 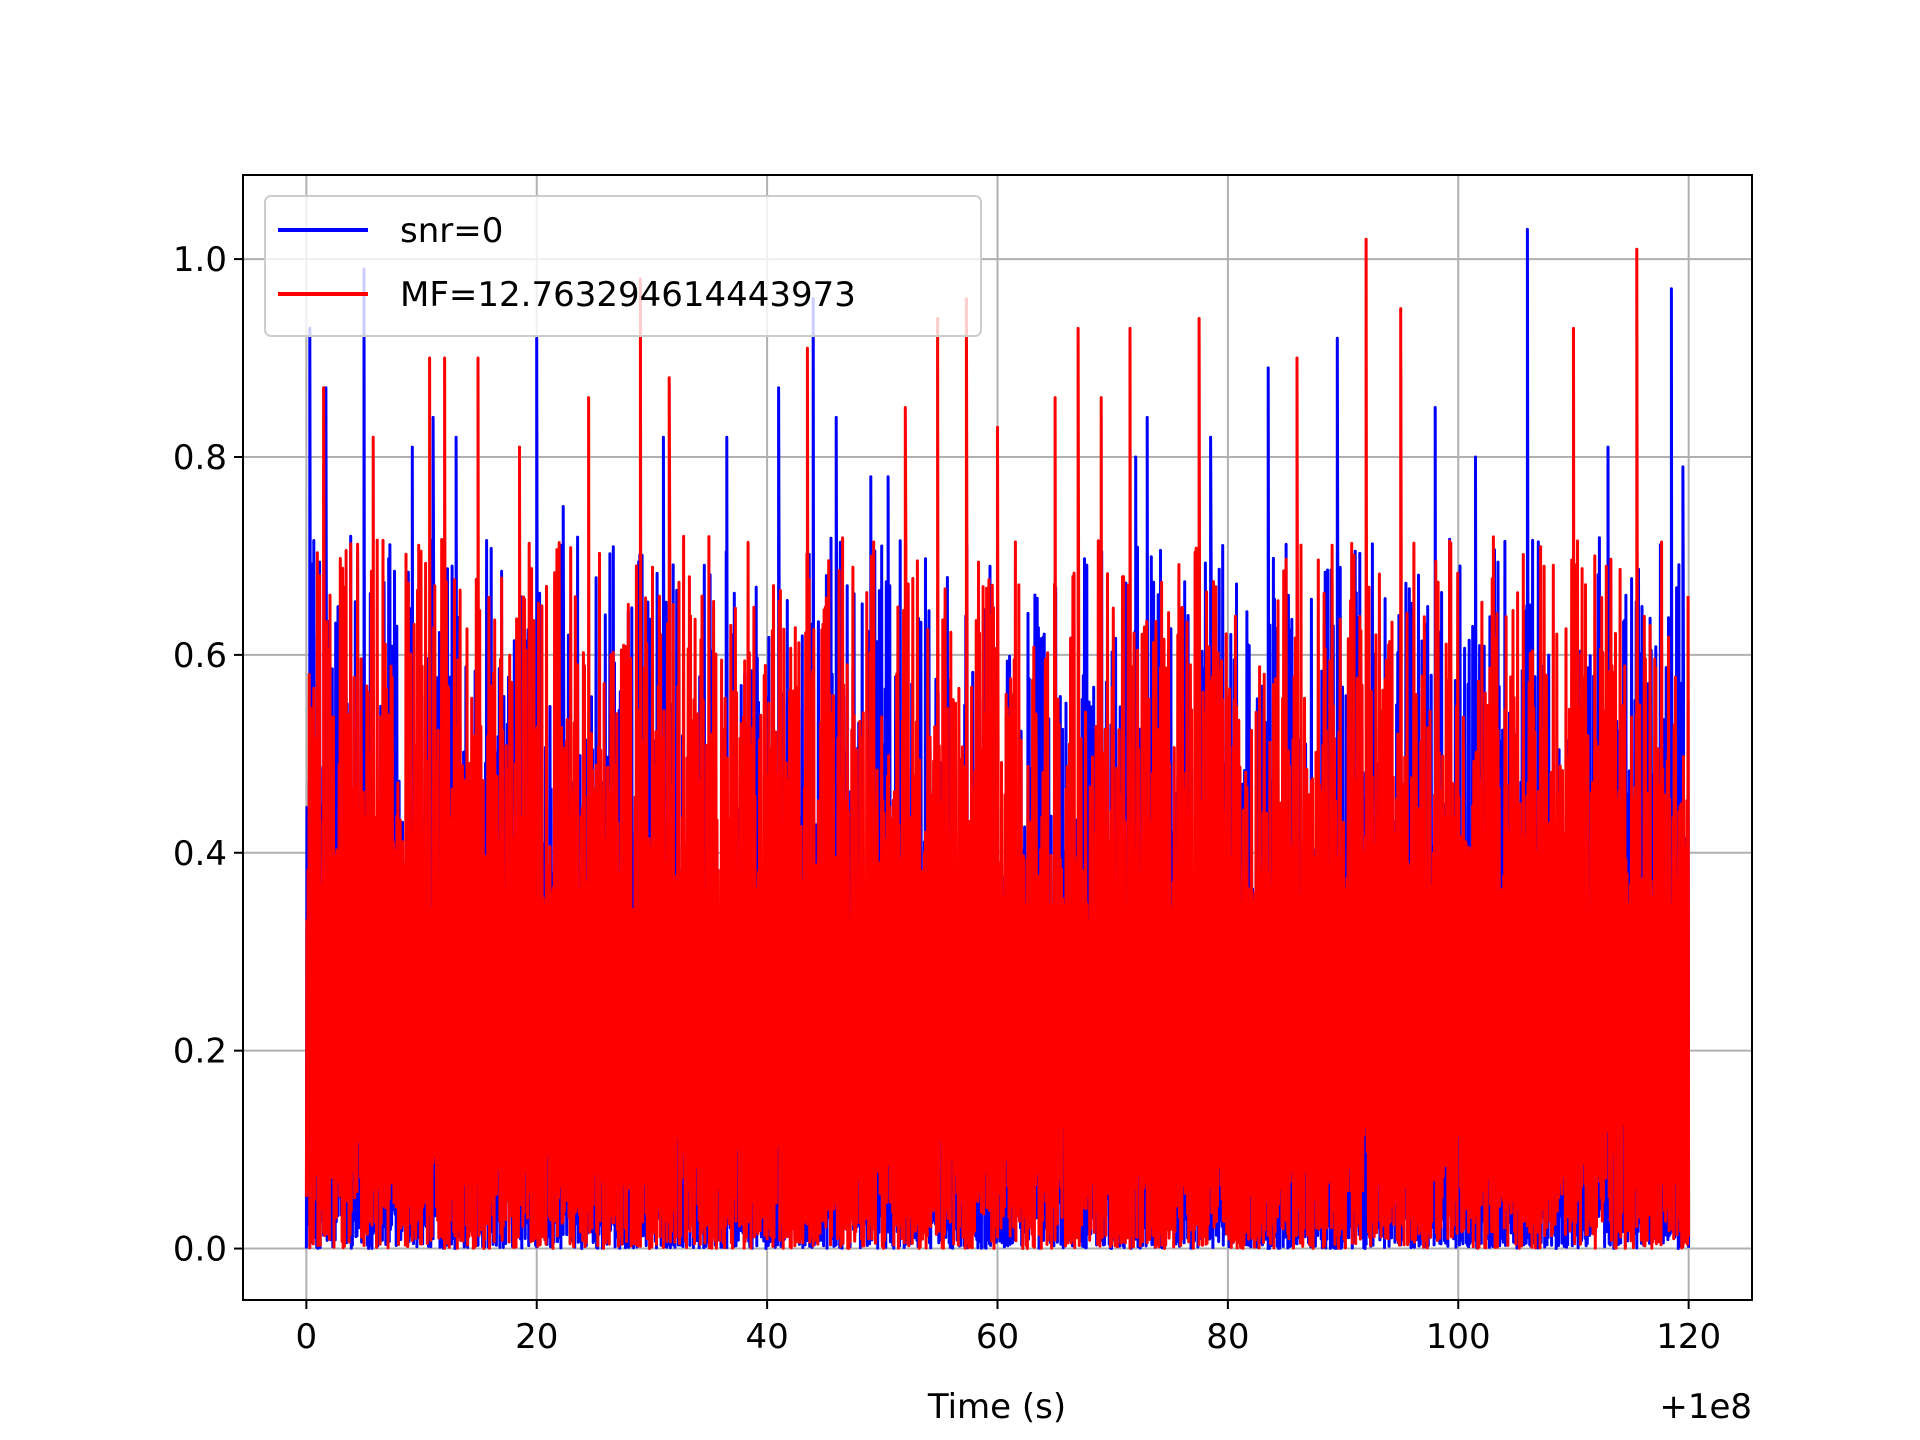 What do you see at coordinates (996, 1407) in the screenshot?
I see `x-axis-label: Time (s)` at bounding box center [996, 1407].